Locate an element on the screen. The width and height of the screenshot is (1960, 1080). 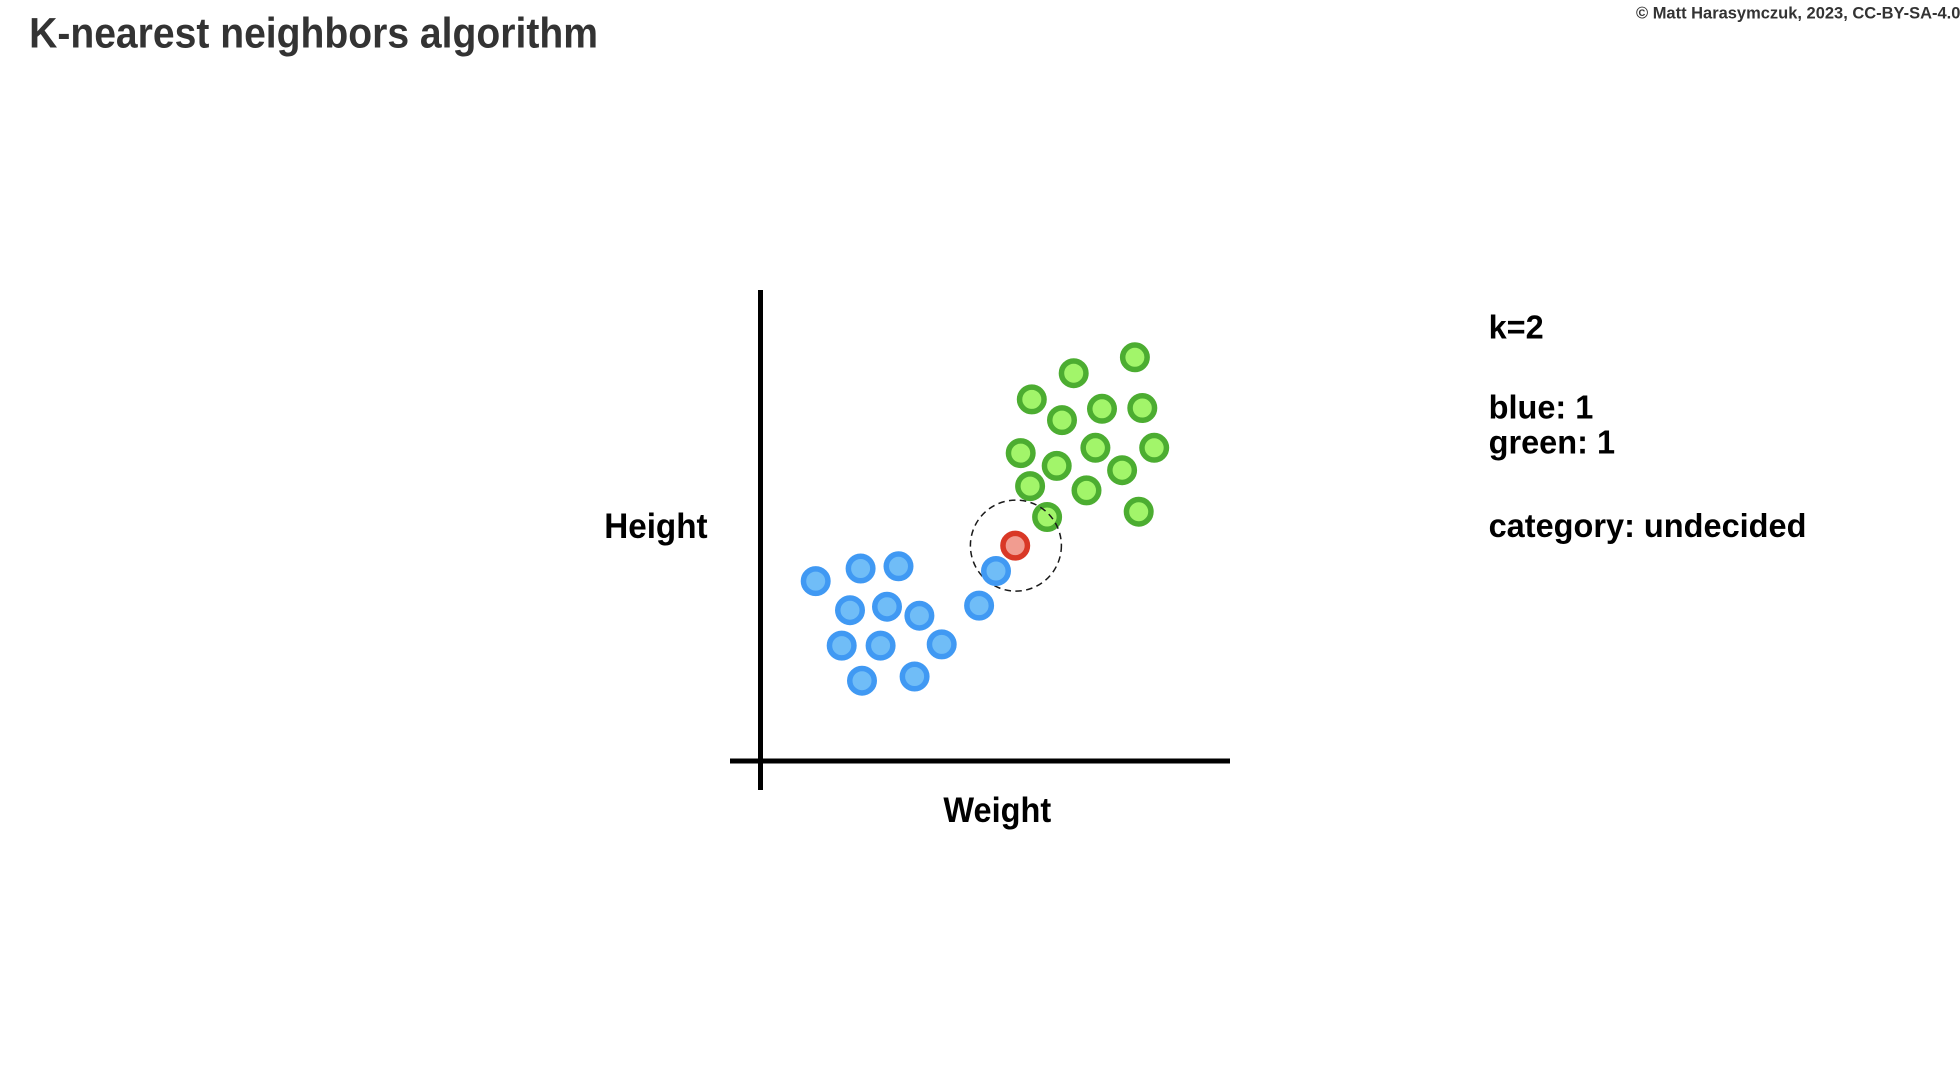
svg-text: green: 1 is located at coordinates (1552, 441).